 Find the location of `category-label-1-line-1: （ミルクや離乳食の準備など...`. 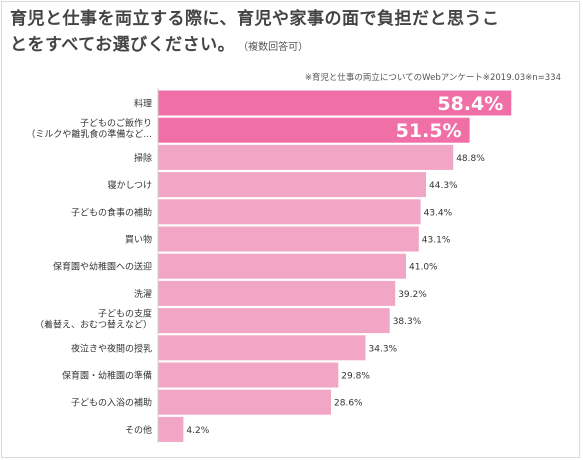

category-label-1-line-1: （ミルクや離乳食の準備など... is located at coordinates (89, 134).